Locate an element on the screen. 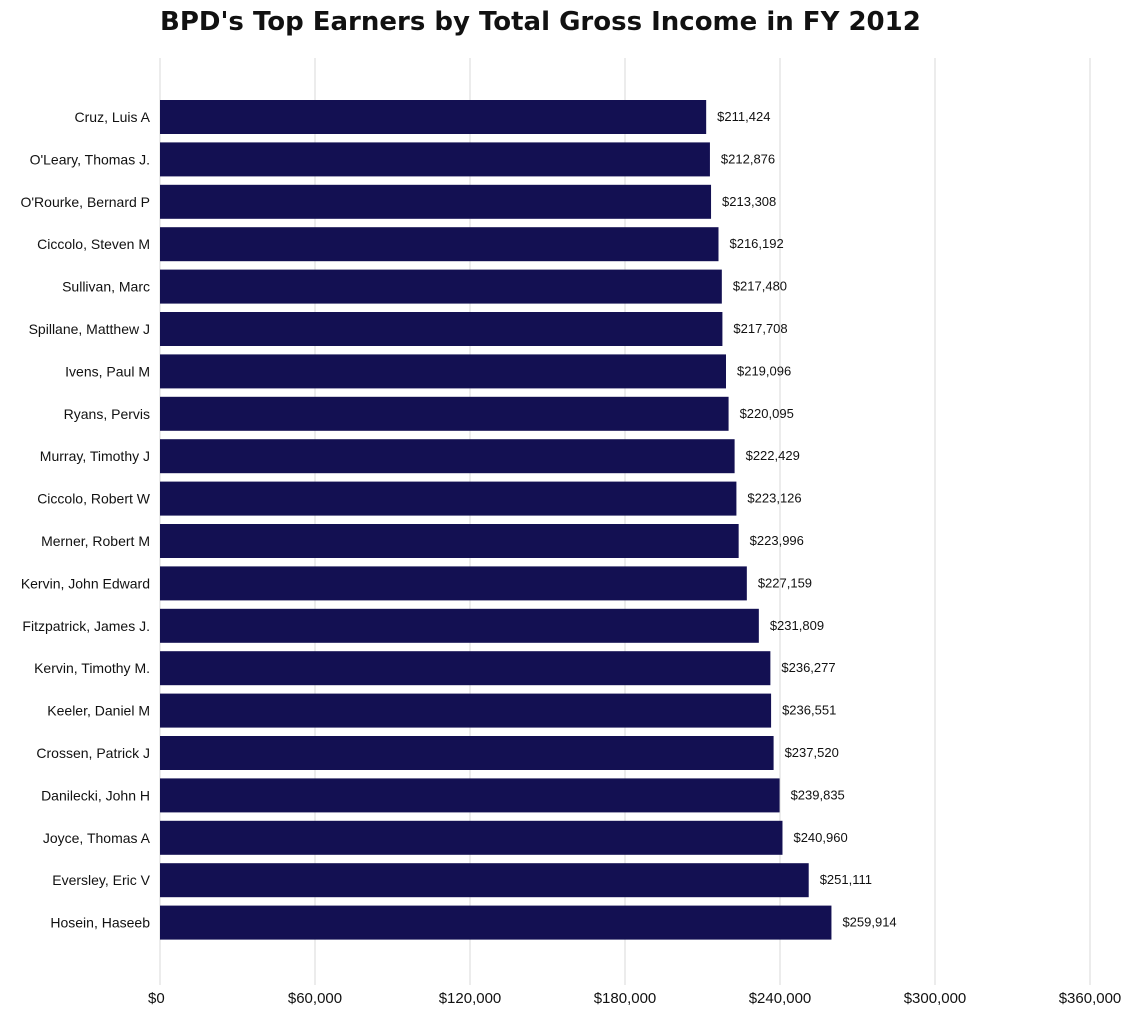  category-label: Joyce, Thomas A is located at coordinates (97, 838).